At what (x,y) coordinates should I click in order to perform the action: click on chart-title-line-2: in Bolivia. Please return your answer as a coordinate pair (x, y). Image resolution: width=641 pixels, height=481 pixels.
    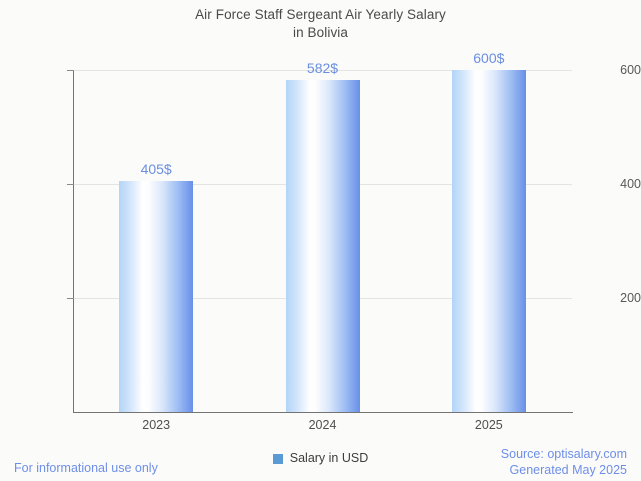
    Looking at the image, I should click on (320, 32).